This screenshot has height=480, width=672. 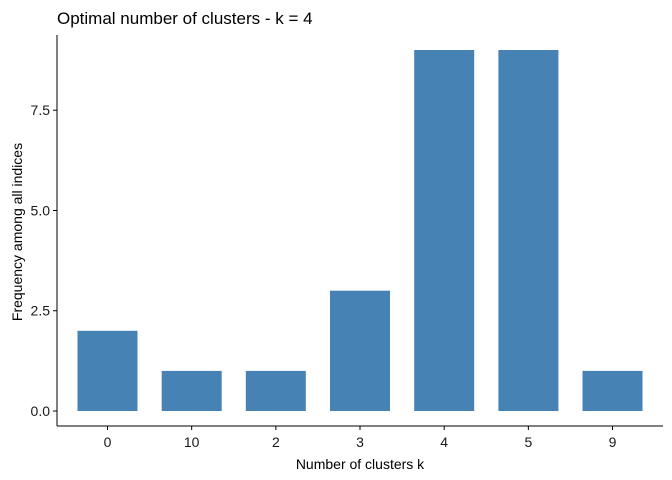 I want to click on x-axis-ticks: 0 10 2 3 4 5 9, so click(x=360, y=438).